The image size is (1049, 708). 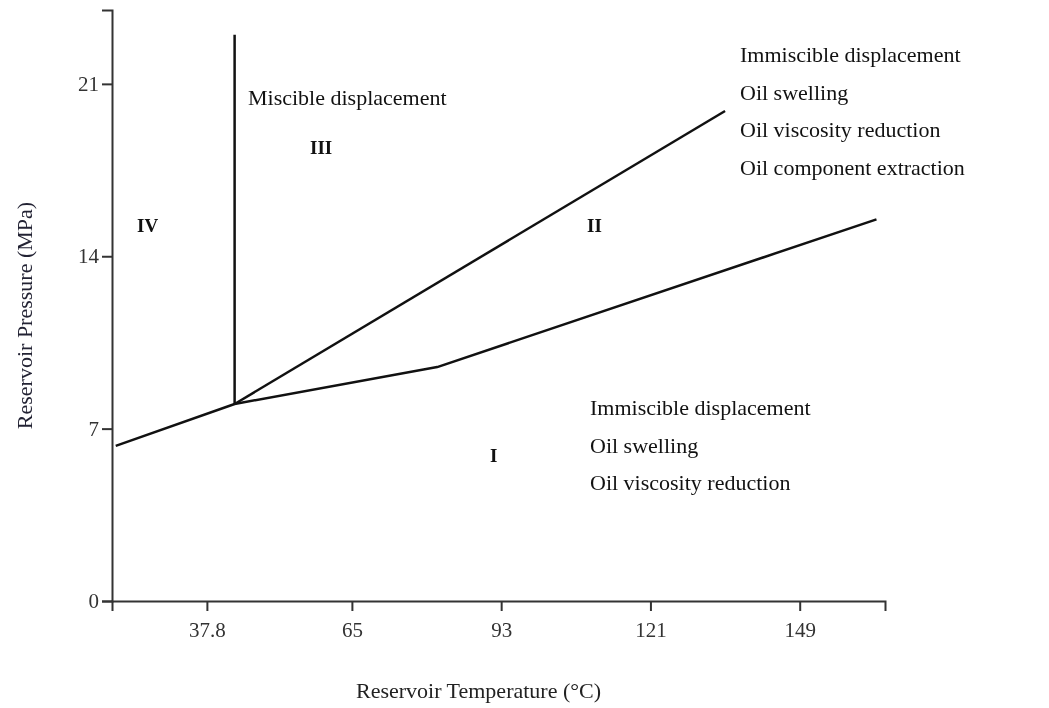 I want to click on x-tick-label: 93, so click(x=502, y=630).